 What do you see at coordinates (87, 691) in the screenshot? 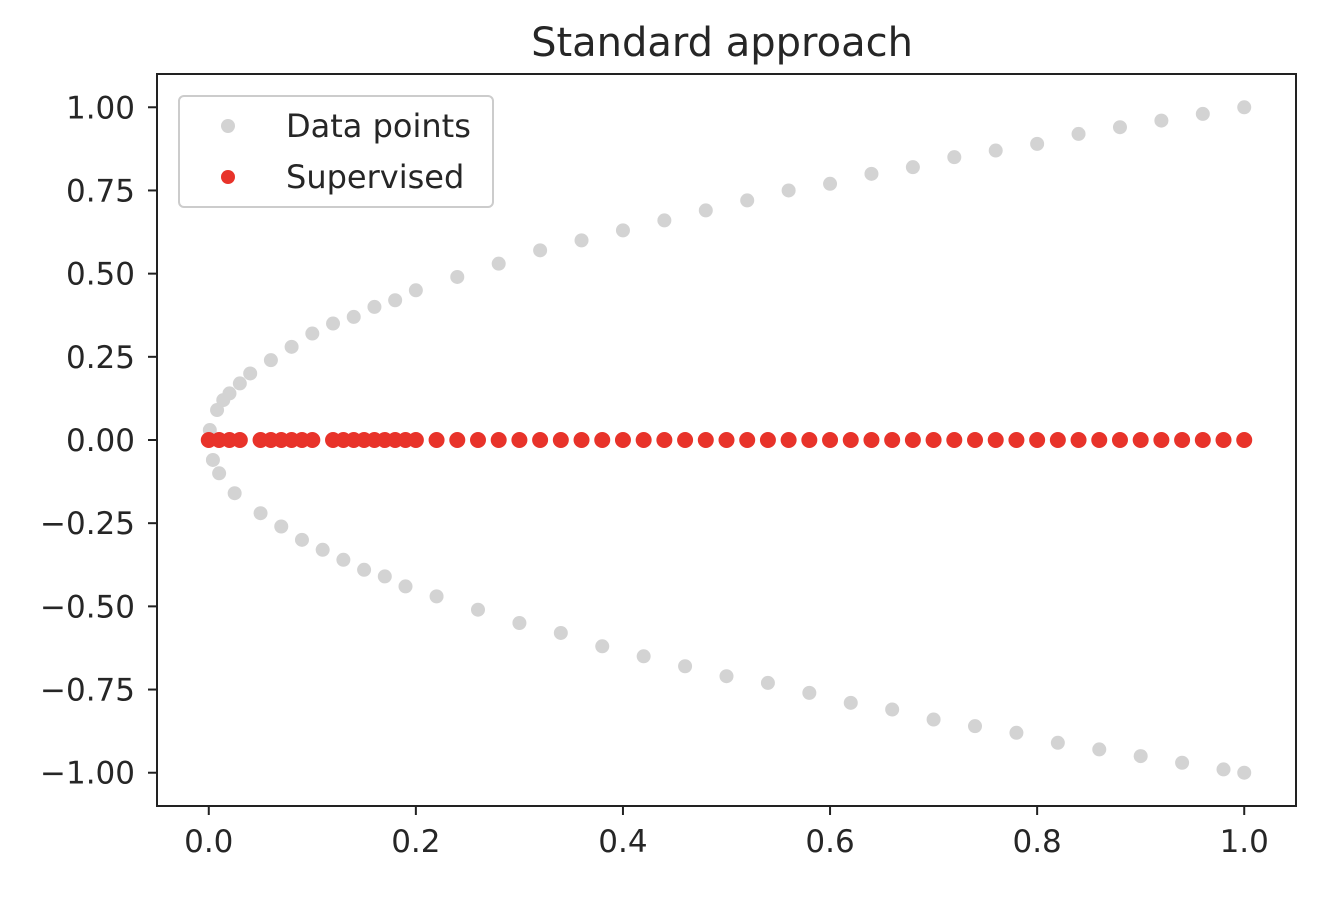
I see `y-tick-label: −0.75` at bounding box center [87, 691].